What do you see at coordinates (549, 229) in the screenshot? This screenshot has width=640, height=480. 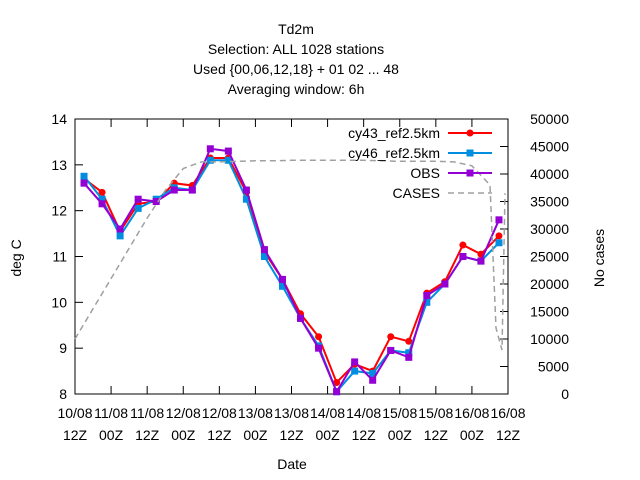 I see `y2-tick-label: 30000` at bounding box center [549, 229].